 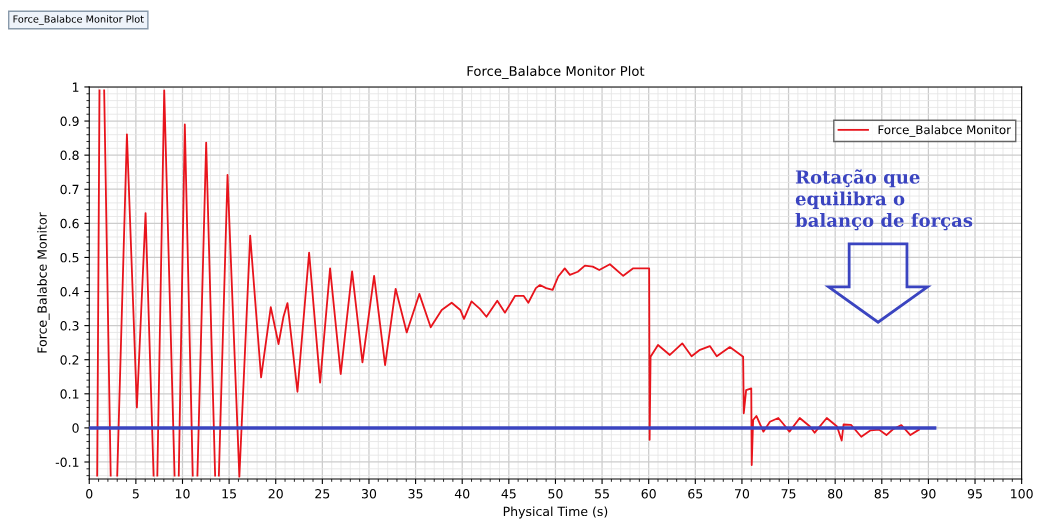 I want to click on x-tick-label: 15, so click(x=229, y=494).